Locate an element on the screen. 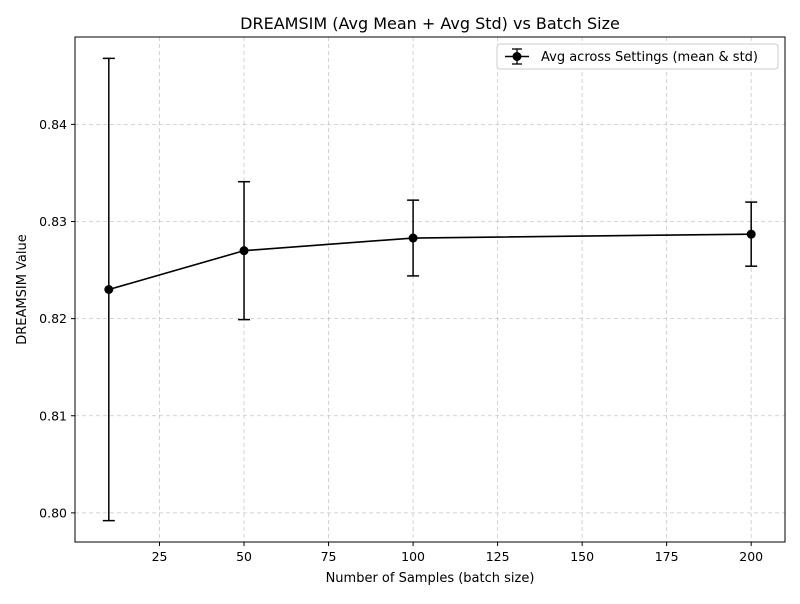 This screenshot has height=604, width=800. legend-frame is located at coordinates (637, 56).